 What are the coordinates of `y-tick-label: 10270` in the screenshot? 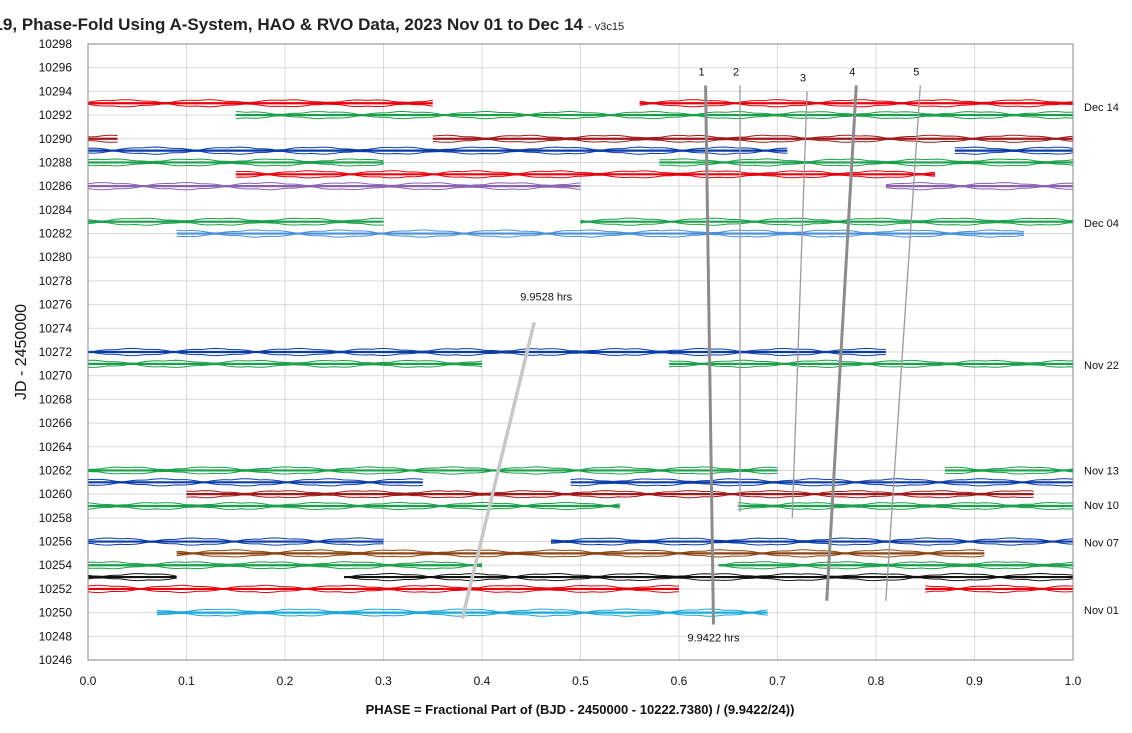 It's located at (56, 376).